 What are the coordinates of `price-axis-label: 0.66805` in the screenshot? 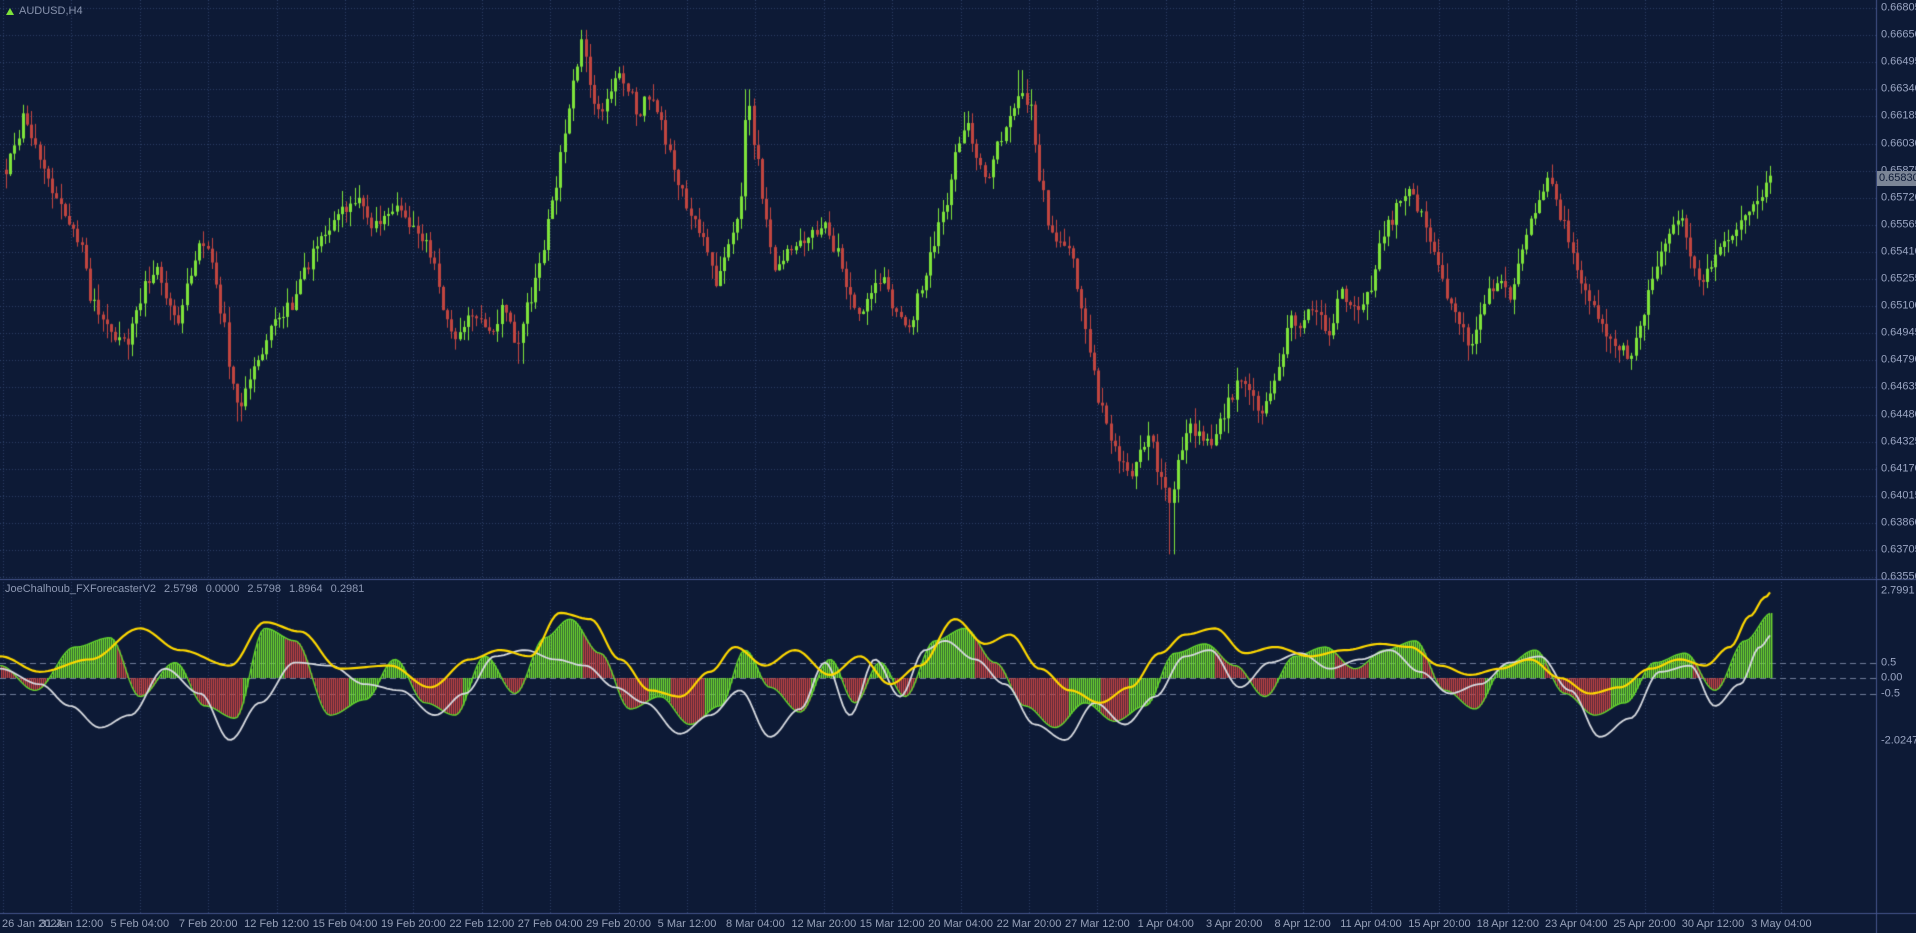 It's located at (1898, 7).